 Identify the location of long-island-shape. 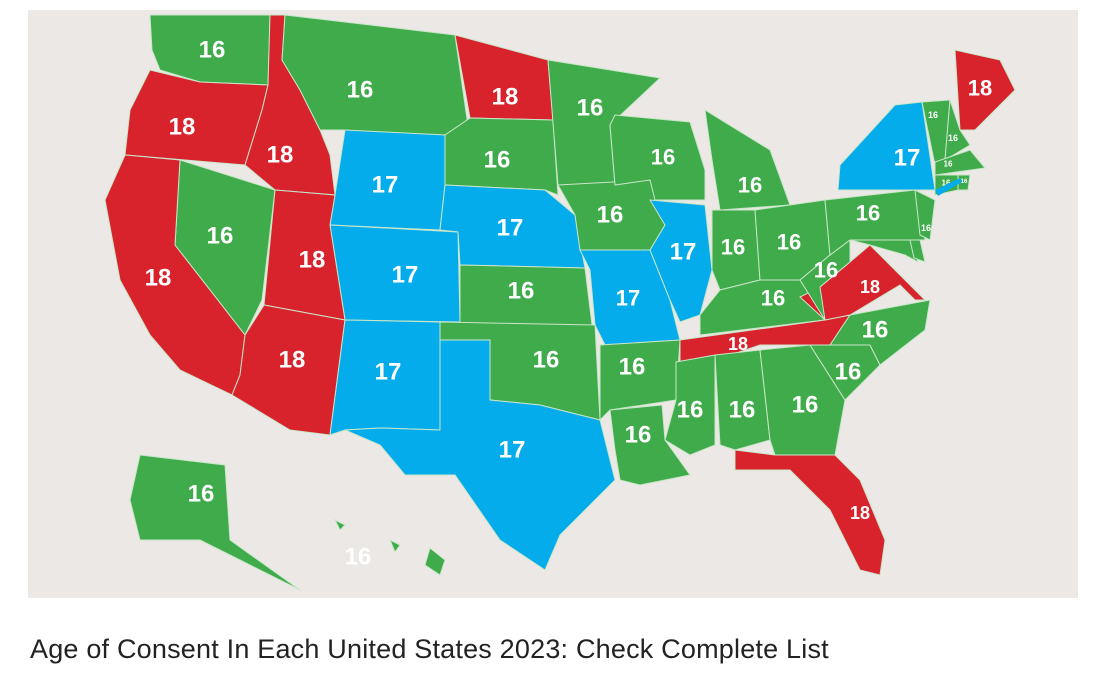
(948, 187).